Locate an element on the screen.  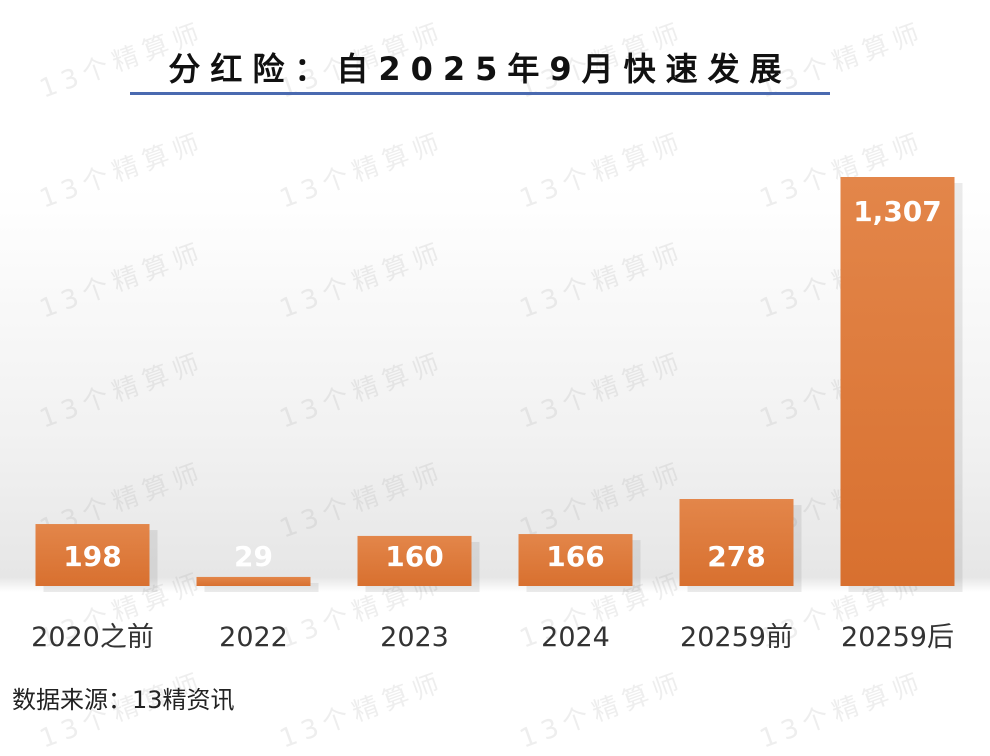
bar-2023 is located at coordinates (414, 560).